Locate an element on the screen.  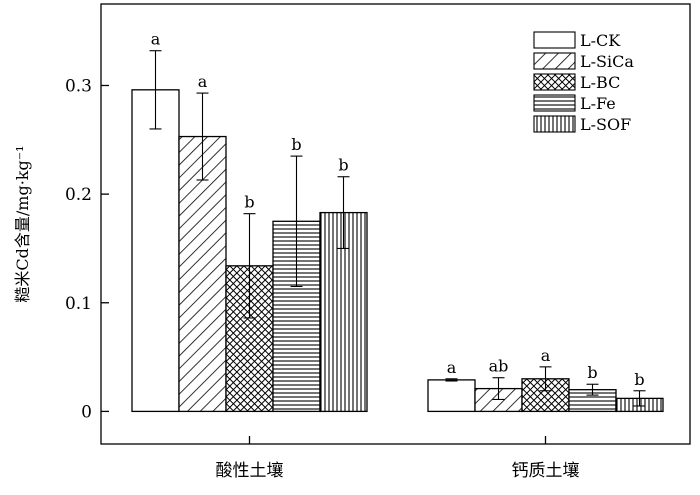
legend-label: L-CK is located at coordinates (600, 40).